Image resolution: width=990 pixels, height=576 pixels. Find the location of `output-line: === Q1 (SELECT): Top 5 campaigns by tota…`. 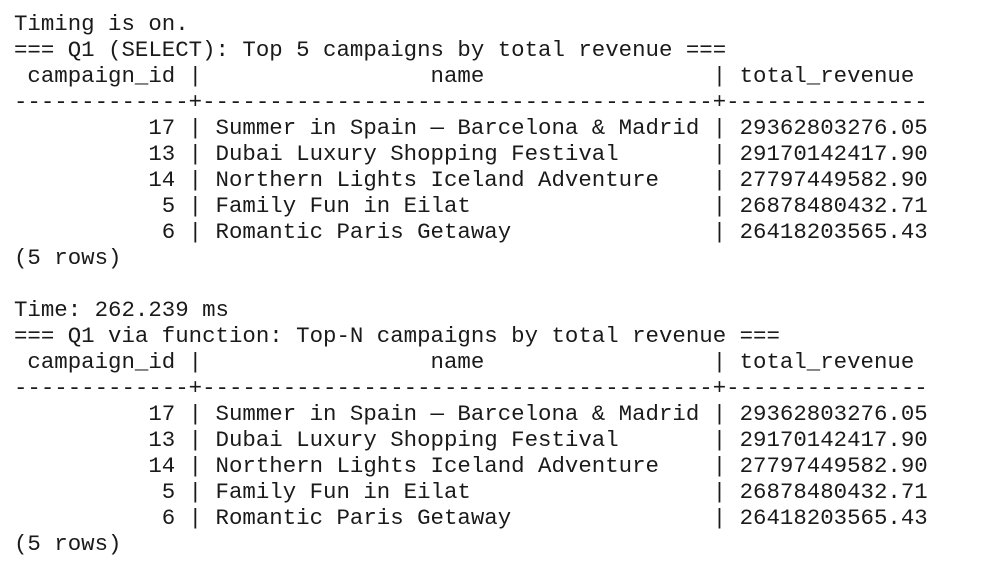

output-line: === Q1 (SELECT): Top 5 campaigns by tota… is located at coordinates (370, 50).